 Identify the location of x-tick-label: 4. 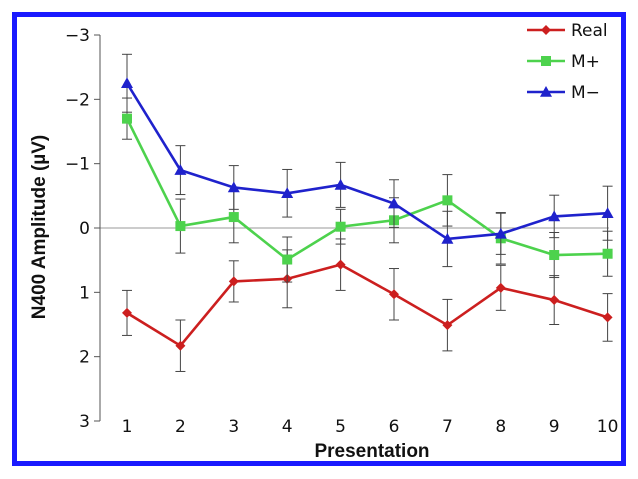
(287, 427).